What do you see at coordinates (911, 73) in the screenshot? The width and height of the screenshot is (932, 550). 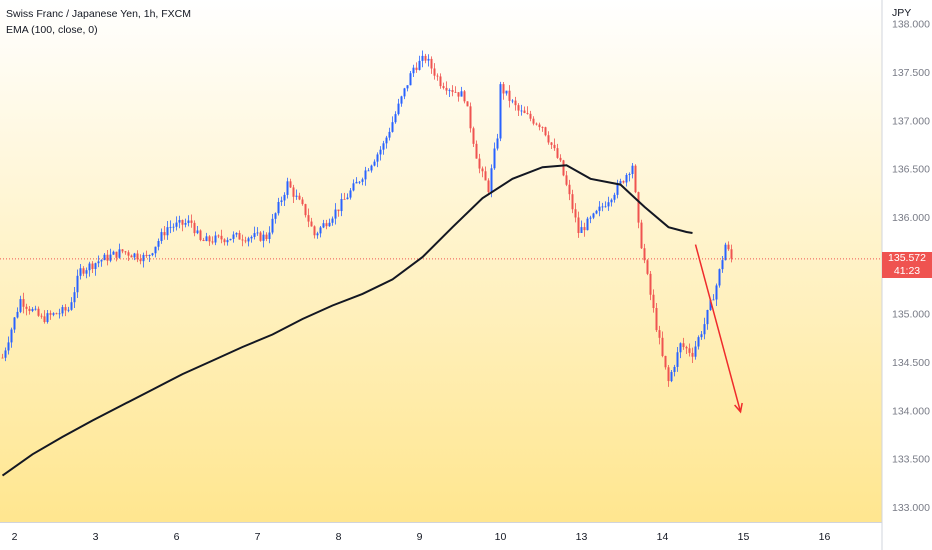 I see `price-tick-label: 137.500` at bounding box center [911, 73].